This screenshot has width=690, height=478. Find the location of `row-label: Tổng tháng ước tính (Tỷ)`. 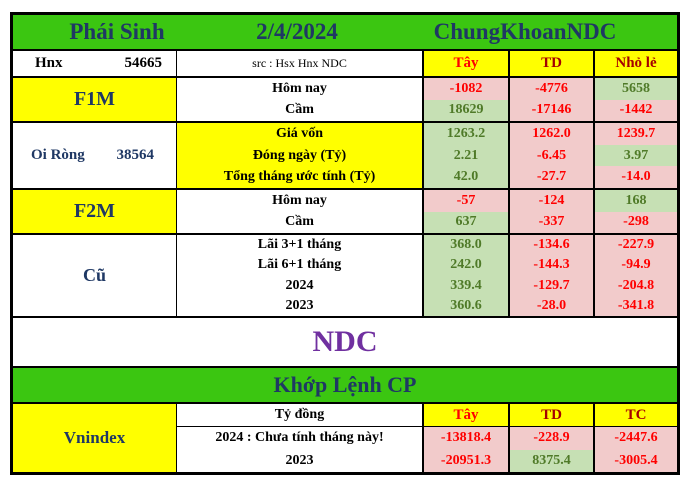

row-label: Tổng tháng ước tính (Tỷ) is located at coordinates (300, 177).